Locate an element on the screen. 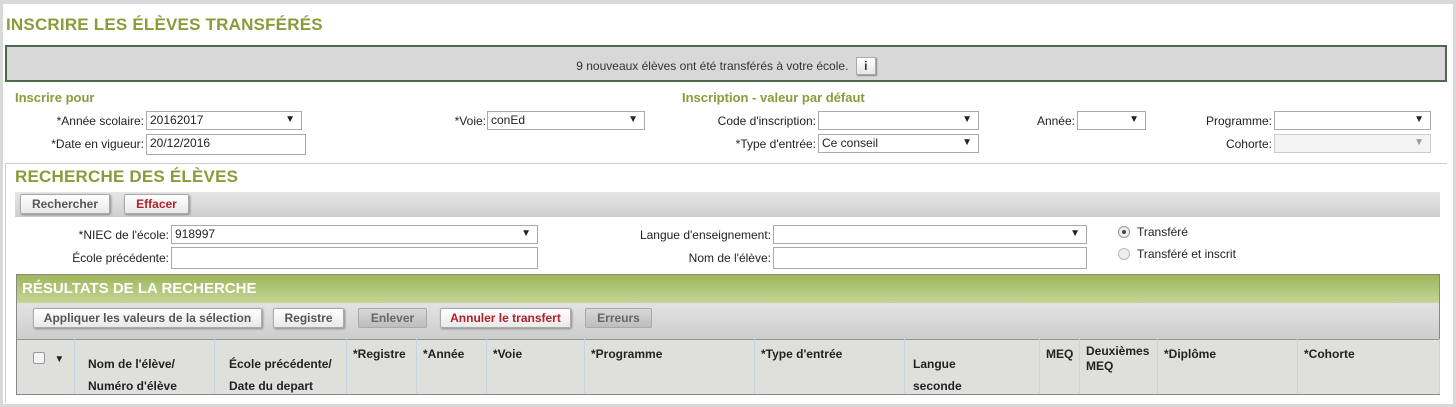  niec-label: *NIEC de l'école: is located at coordinates (123, 235).